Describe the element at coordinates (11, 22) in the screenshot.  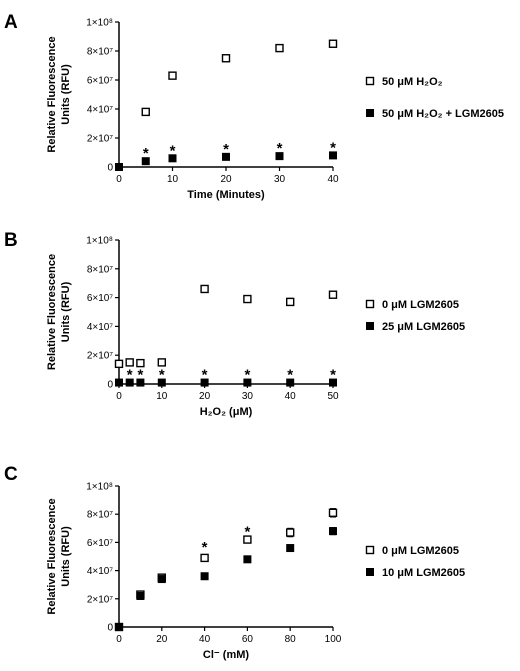
I see `panel-a-letter: A` at that location.